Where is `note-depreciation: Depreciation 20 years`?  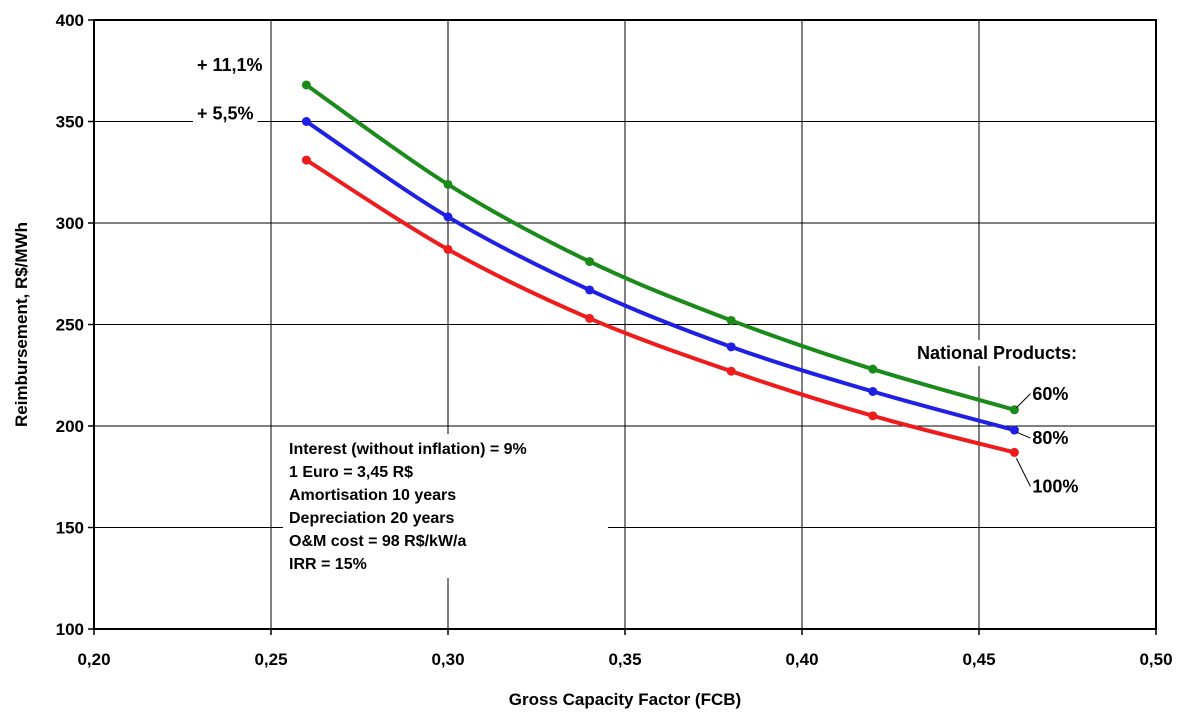 note-depreciation: Depreciation 20 years is located at coordinates (372, 518).